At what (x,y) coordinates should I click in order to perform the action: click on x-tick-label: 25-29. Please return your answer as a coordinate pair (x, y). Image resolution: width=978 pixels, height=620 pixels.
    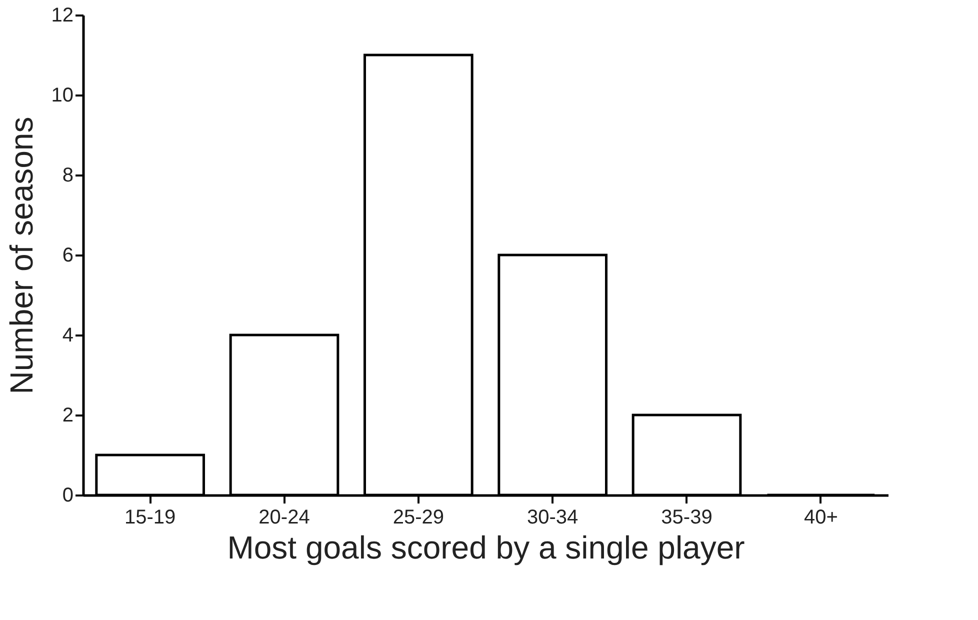
    Looking at the image, I should click on (418, 517).